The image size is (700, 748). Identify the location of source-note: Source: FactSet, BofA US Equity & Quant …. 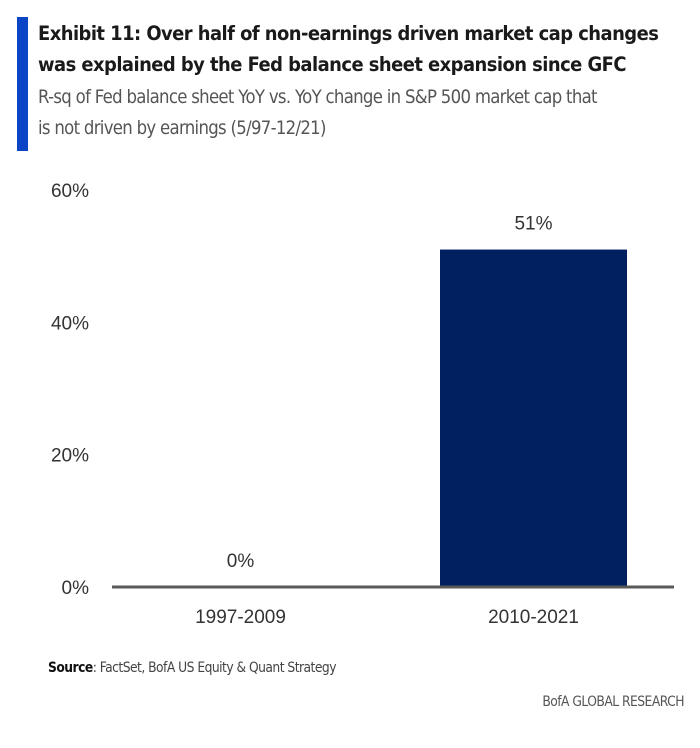
(192, 668).